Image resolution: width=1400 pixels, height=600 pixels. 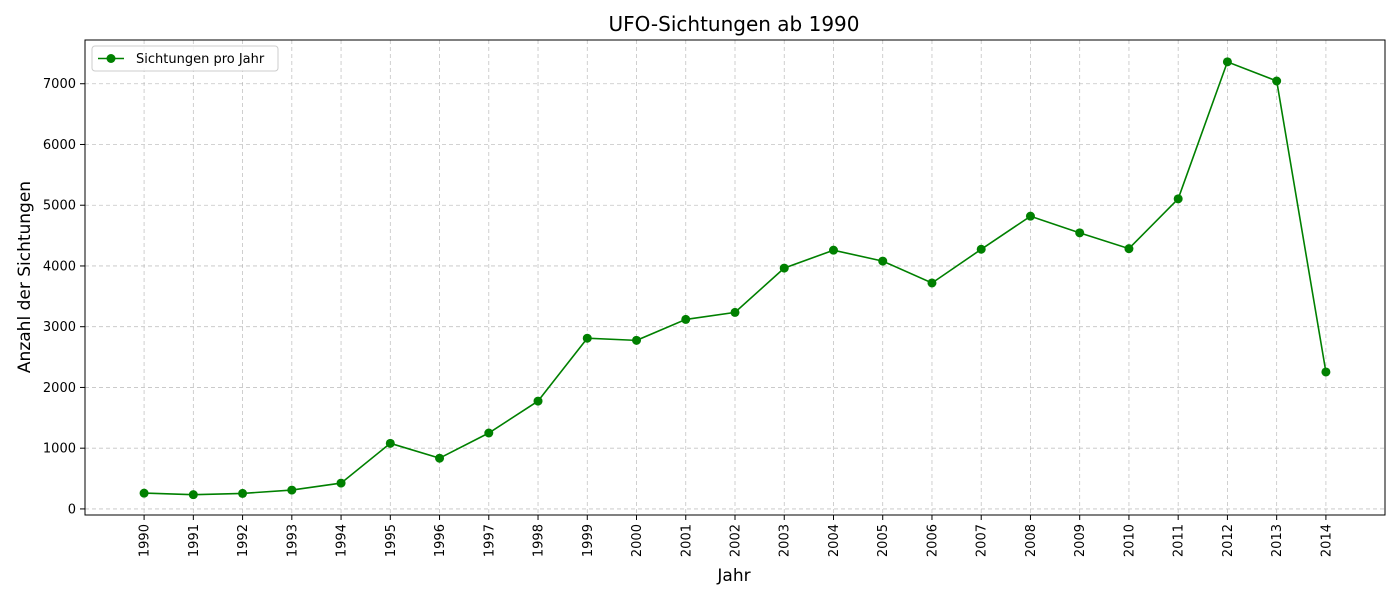 What do you see at coordinates (1031, 540) in the screenshot?
I see `x-tick-label: 2008` at bounding box center [1031, 540].